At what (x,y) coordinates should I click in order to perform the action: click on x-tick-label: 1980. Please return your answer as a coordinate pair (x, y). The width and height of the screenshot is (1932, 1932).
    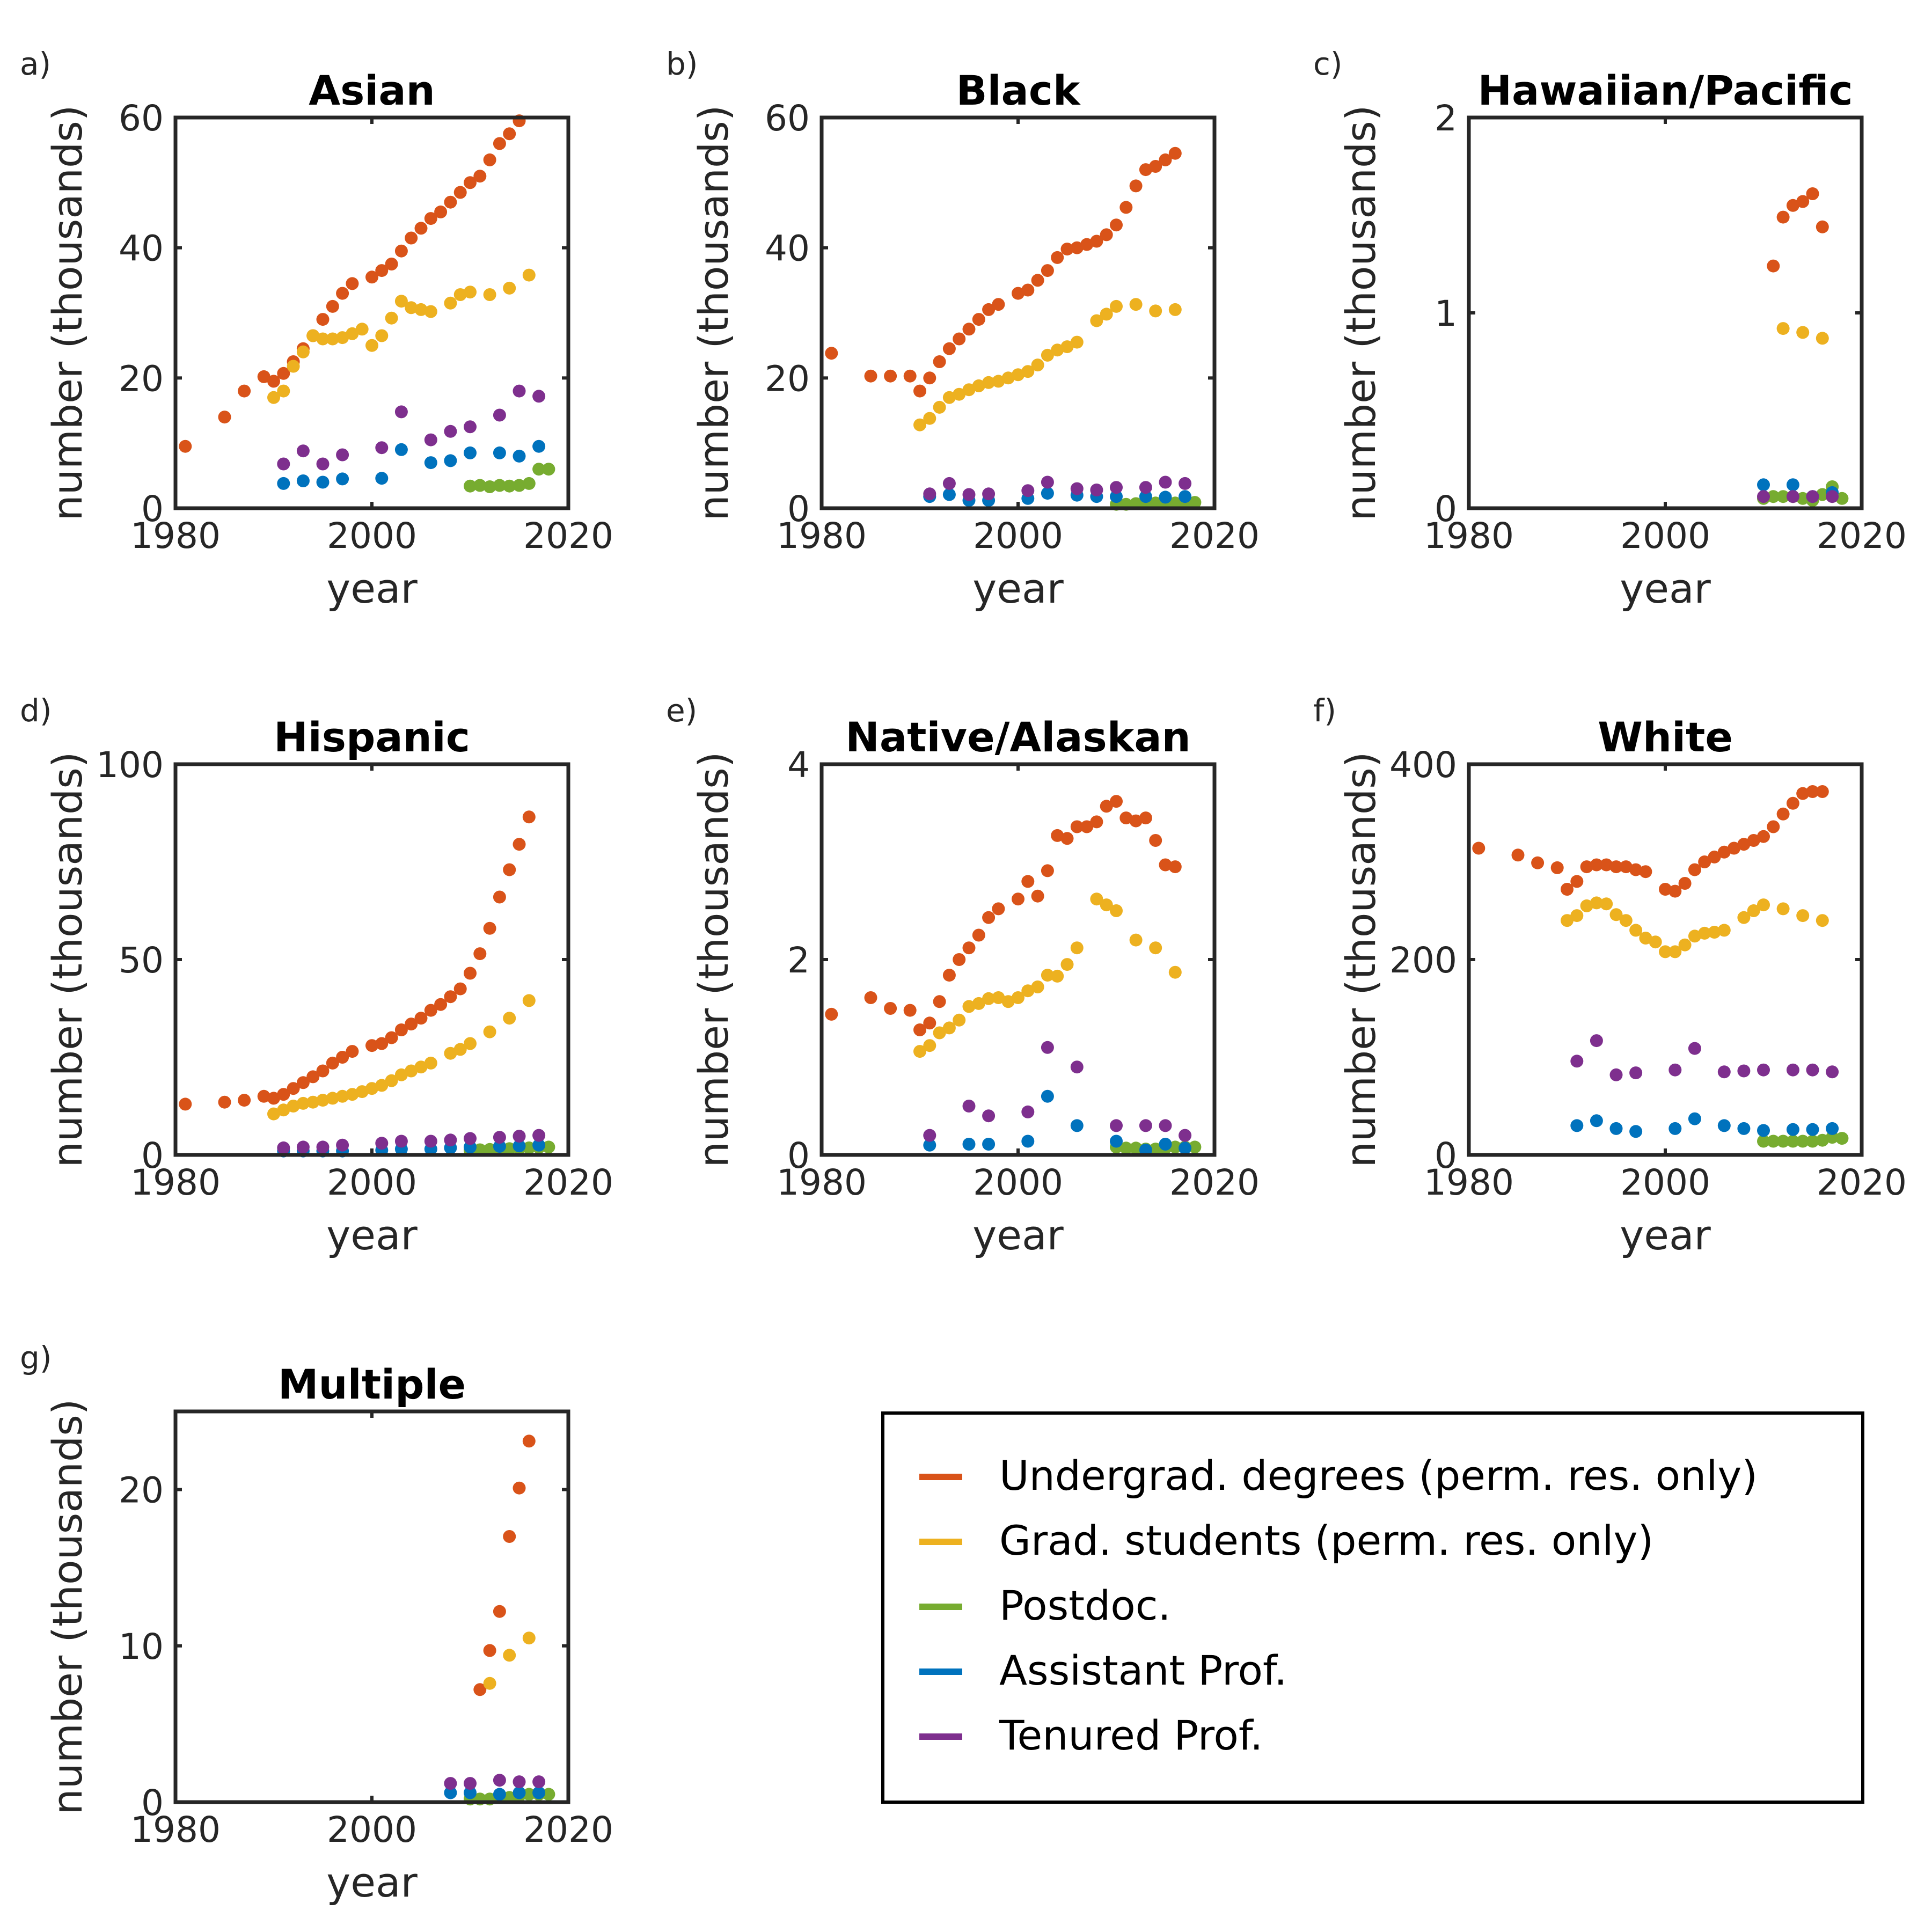
    Looking at the image, I should click on (175, 536).